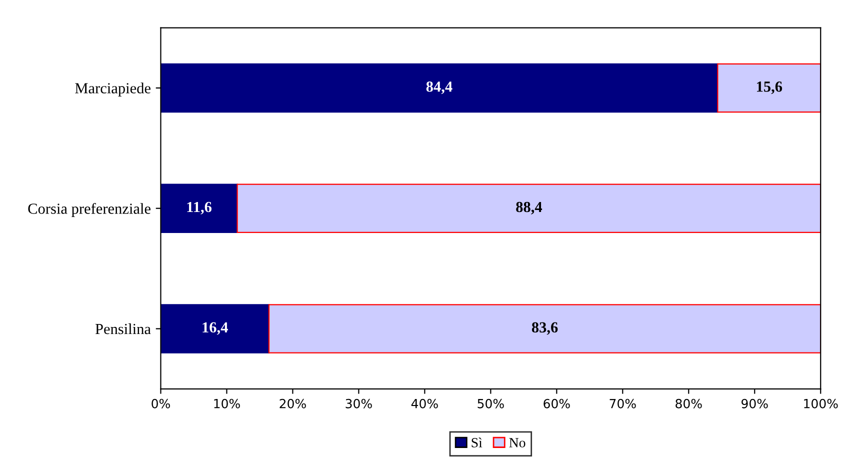 The height and width of the screenshot is (463, 846). I want to click on x-tick-label: 70%, so click(623, 403).